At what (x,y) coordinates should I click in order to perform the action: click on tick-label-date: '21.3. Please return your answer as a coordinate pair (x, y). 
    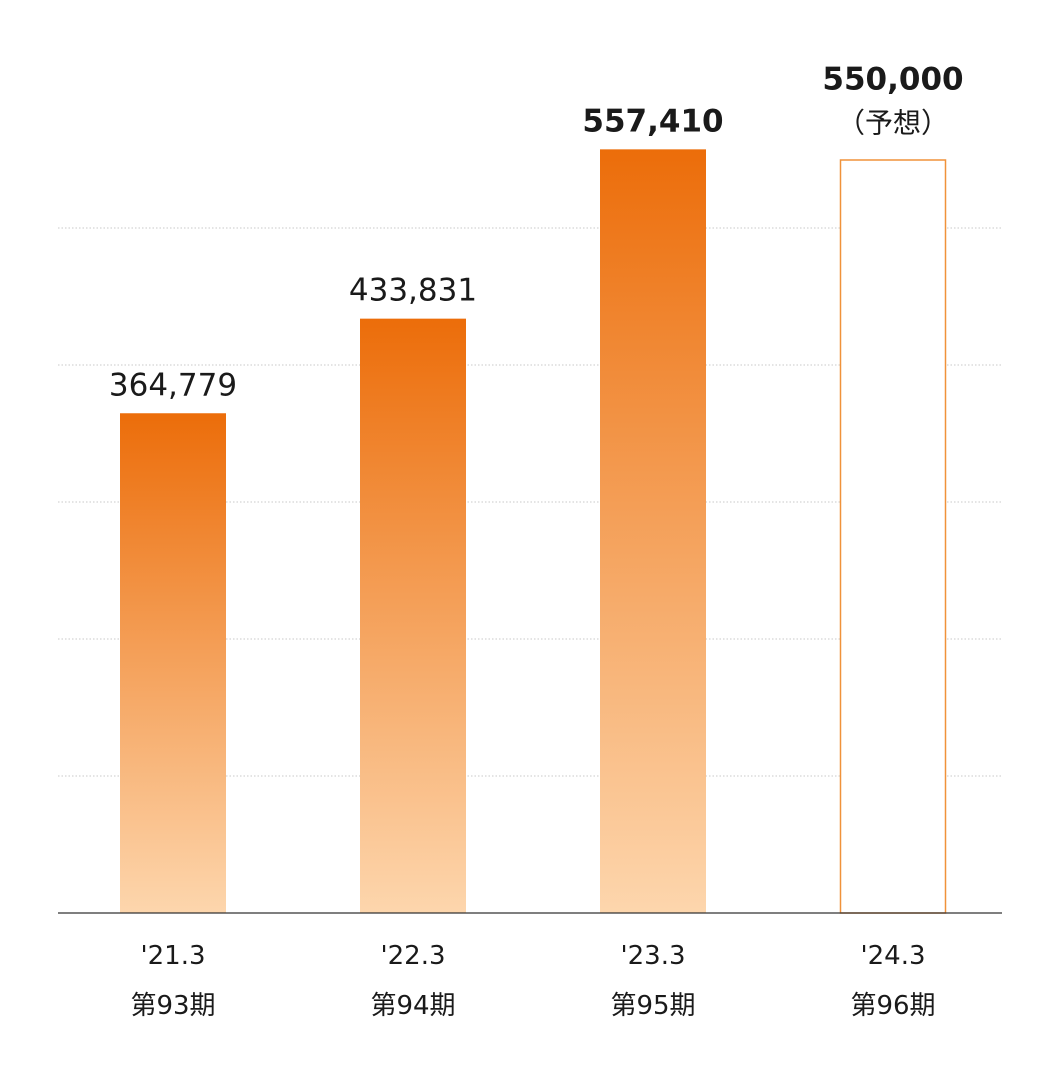
    Looking at the image, I should click on (172, 956).